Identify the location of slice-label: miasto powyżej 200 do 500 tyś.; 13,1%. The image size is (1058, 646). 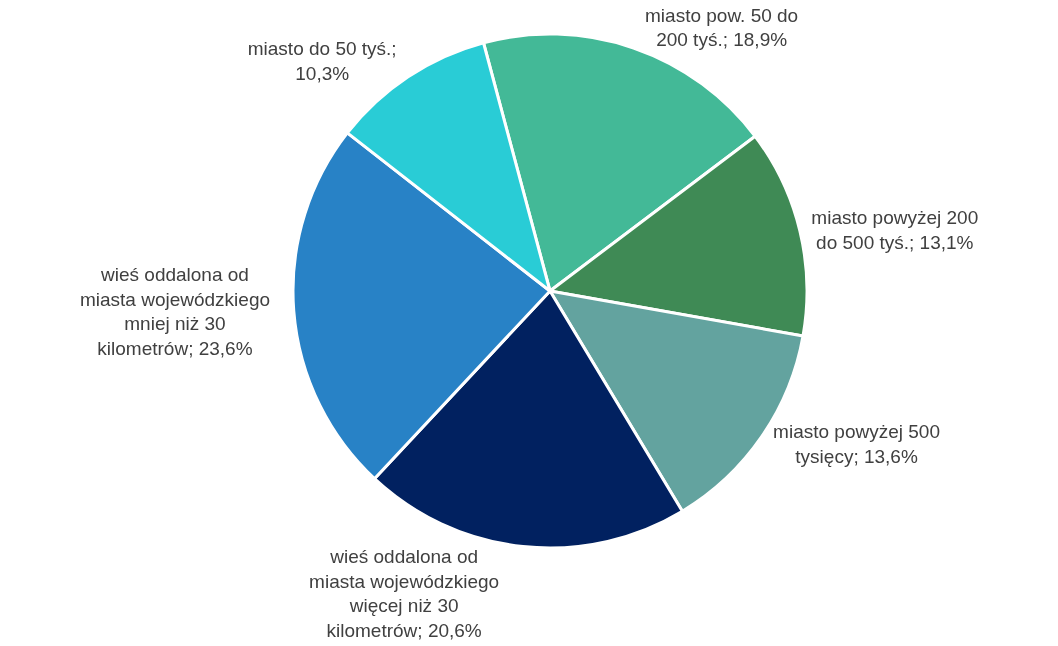
(895, 230).